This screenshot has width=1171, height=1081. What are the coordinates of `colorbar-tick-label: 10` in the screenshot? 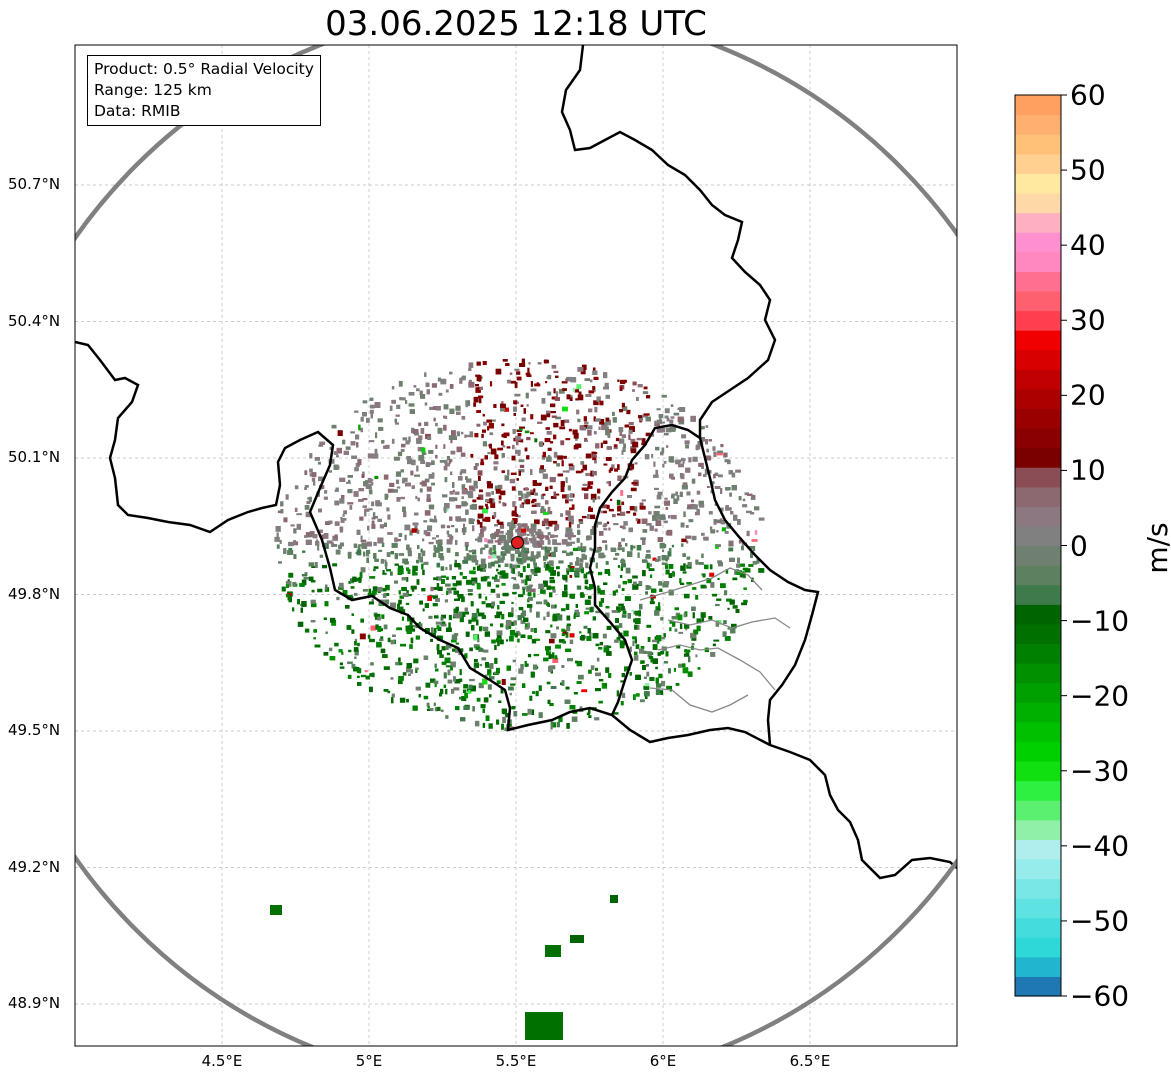 It's located at (1088, 470).